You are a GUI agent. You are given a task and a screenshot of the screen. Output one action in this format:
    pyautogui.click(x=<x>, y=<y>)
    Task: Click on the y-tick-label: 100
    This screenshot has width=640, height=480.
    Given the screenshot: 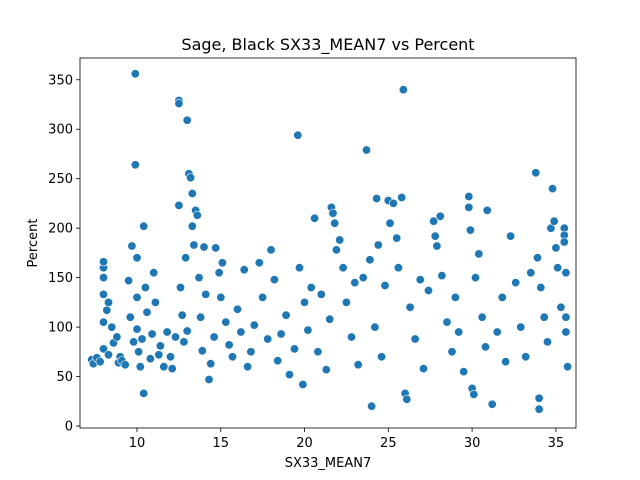 What is the action you would take?
    pyautogui.click(x=60, y=328)
    